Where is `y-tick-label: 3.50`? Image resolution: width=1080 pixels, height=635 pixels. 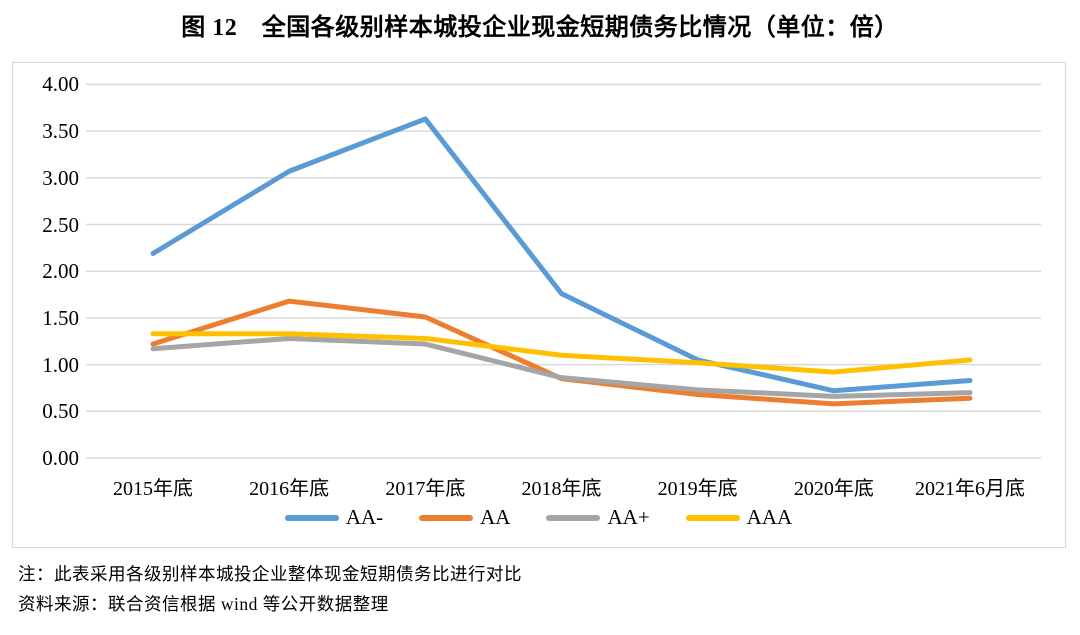
y-tick-label: 3.50 is located at coordinates (60, 131).